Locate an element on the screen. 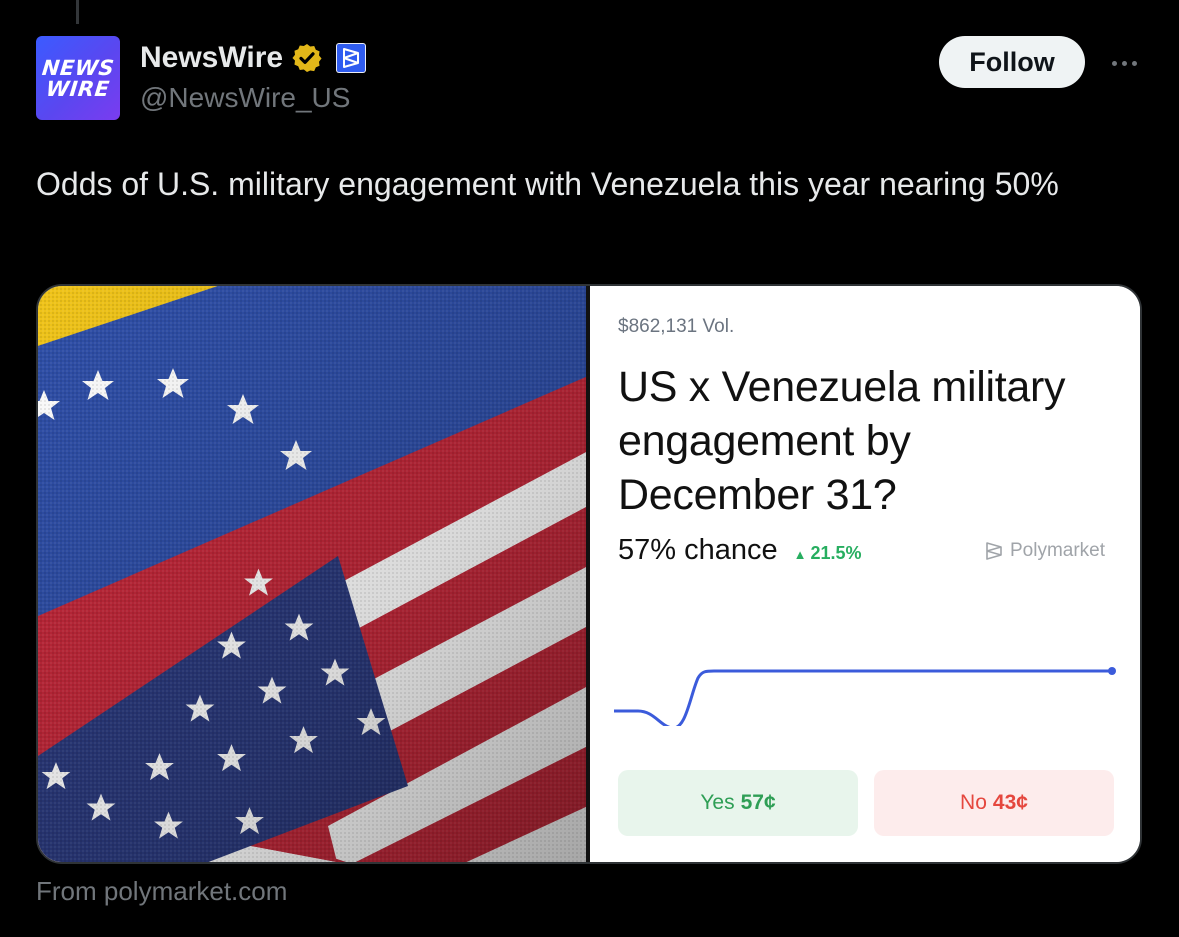 The width and height of the screenshot is (1179, 937). yes-label: Yes is located at coordinates (717, 802).